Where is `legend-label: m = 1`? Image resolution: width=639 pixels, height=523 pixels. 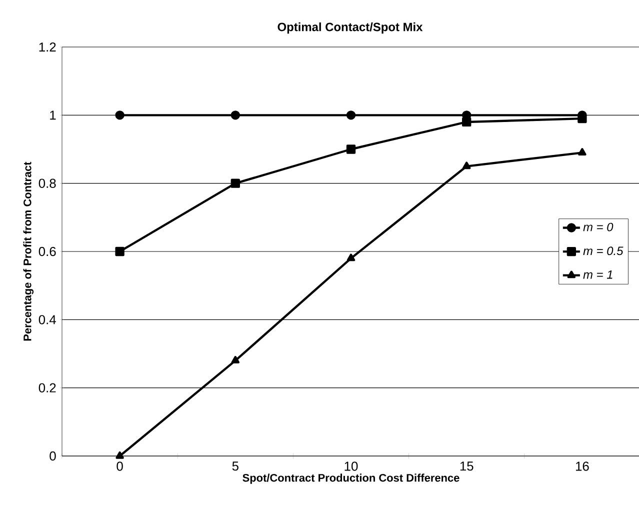 legend-label: m = 1 is located at coordinates (597, 274).